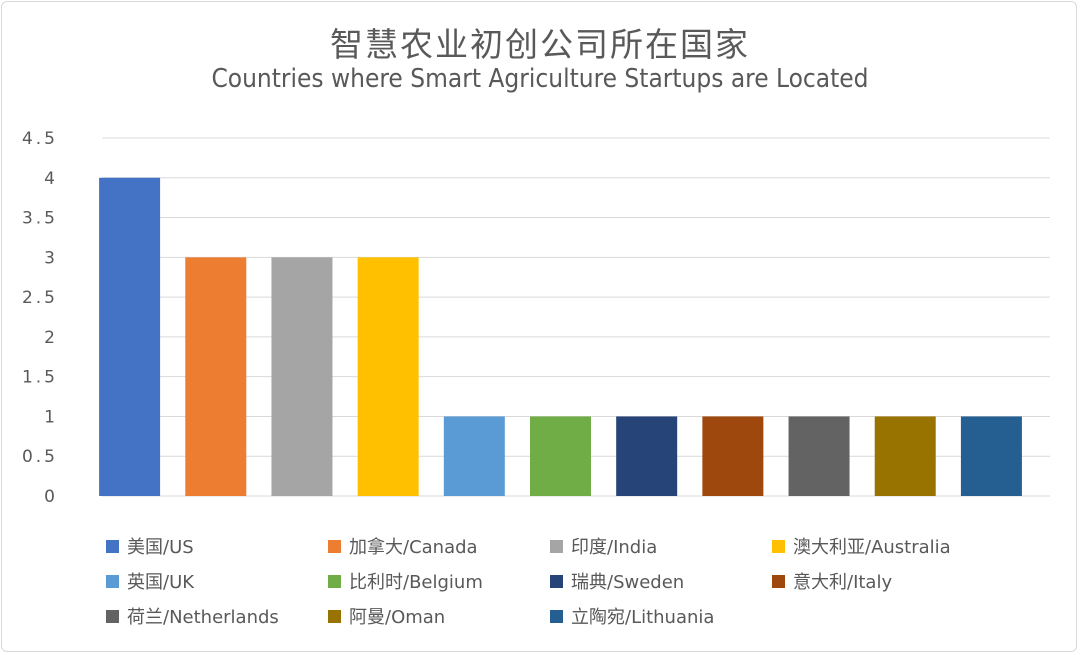  I want to click on legend-item: 瑞典/Sweden, so click(617, 581).